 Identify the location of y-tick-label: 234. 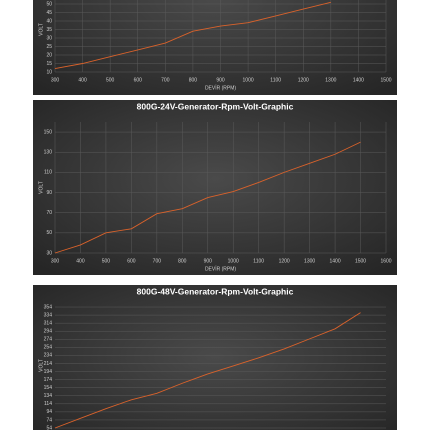
(48, 356).